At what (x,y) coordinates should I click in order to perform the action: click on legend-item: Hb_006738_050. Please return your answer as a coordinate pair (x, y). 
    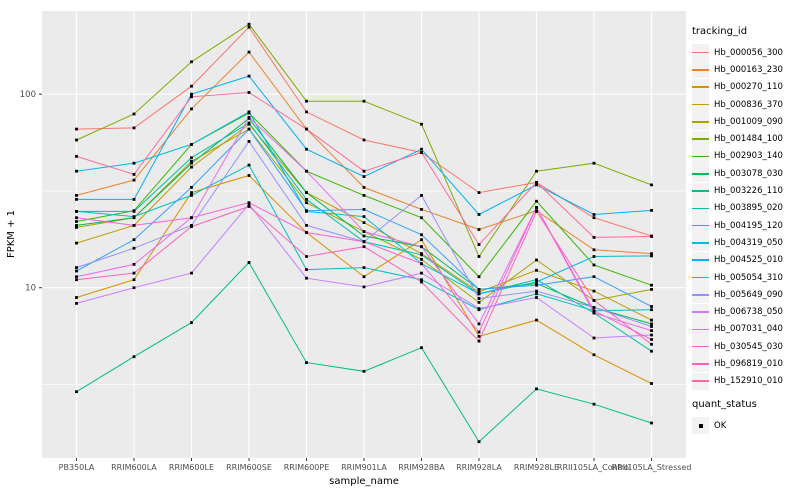
    Looking at the image, I should click on (745, 312).